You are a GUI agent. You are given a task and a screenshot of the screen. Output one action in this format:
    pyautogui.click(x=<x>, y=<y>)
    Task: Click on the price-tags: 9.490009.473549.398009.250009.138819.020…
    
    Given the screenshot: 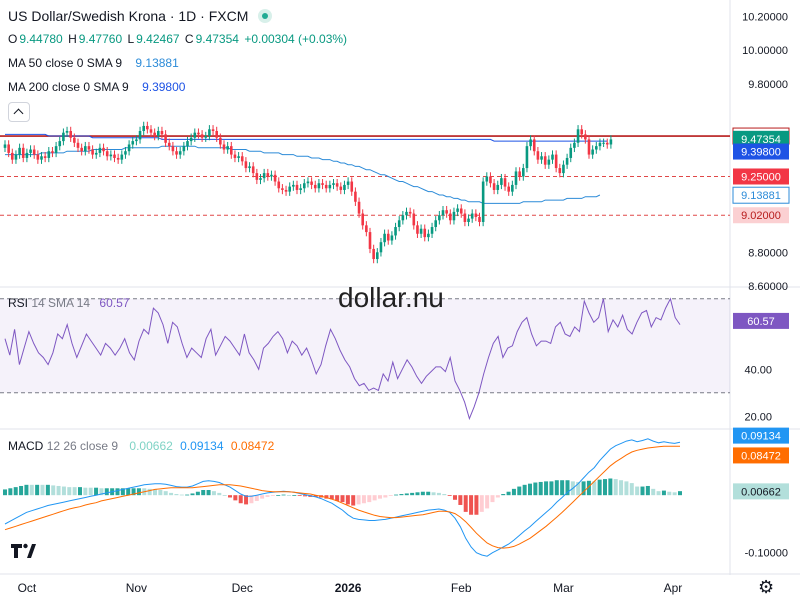 What is the action you would take?
    pyautogui.click(x=761, y=313)
    